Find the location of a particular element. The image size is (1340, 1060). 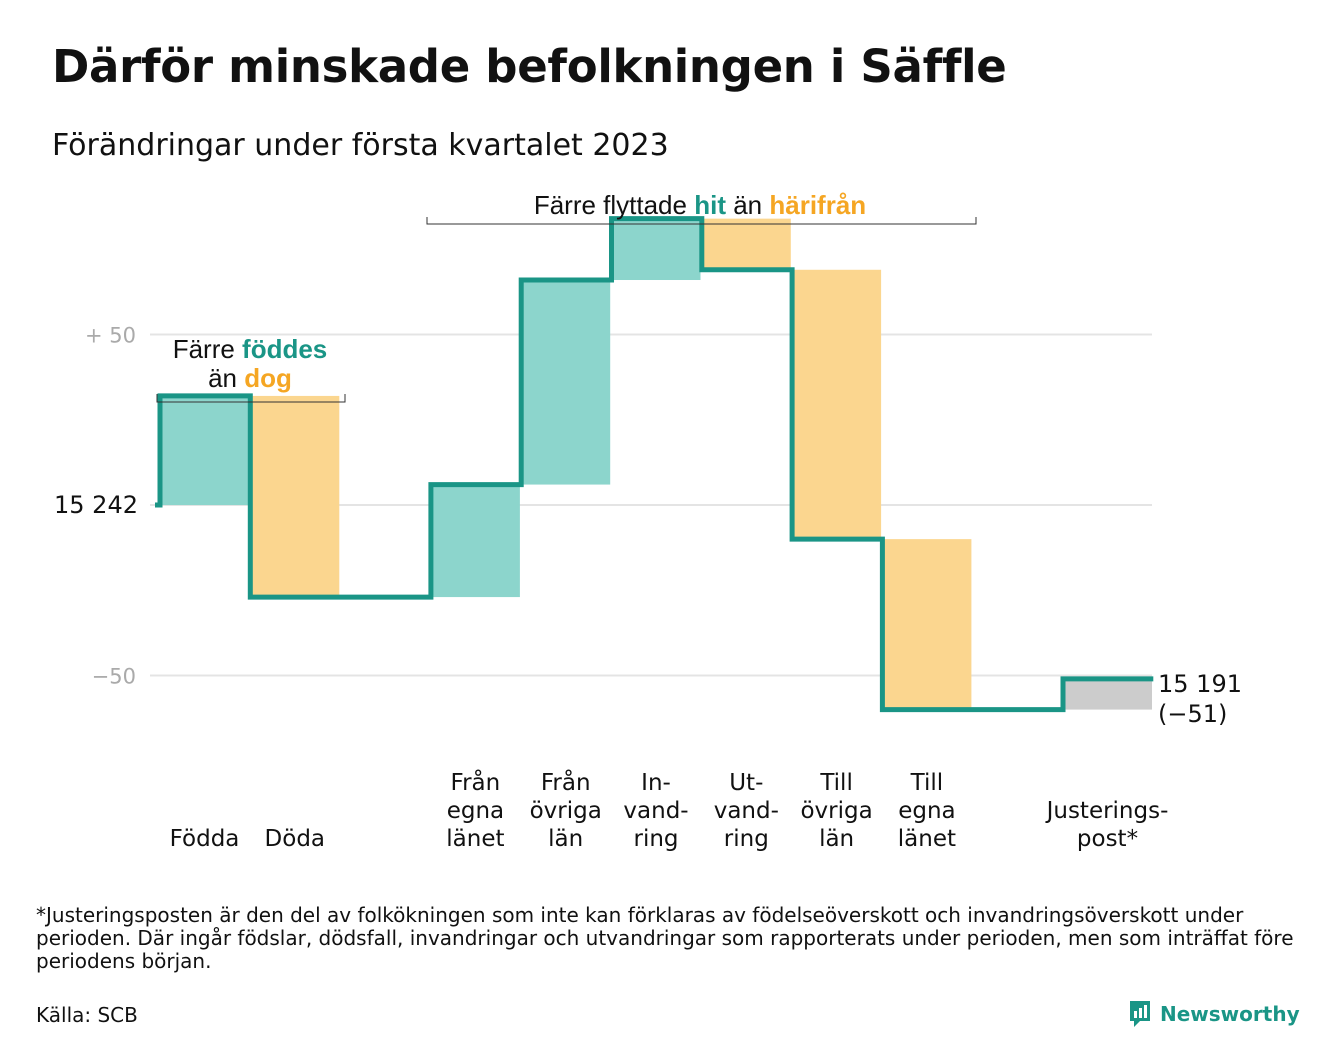

brand-logo: Newsworthy is located at coordinates (1214, 1014).